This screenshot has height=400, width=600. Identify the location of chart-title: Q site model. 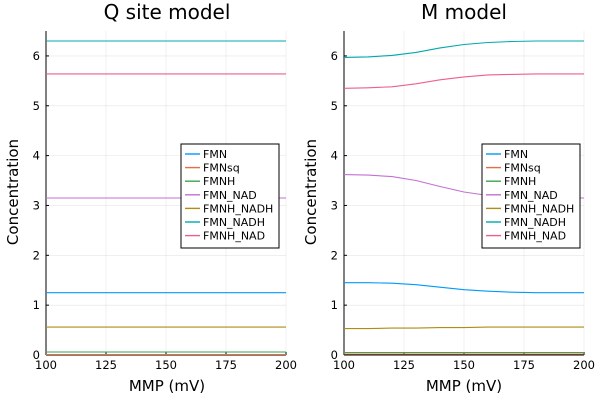
(167, 12).